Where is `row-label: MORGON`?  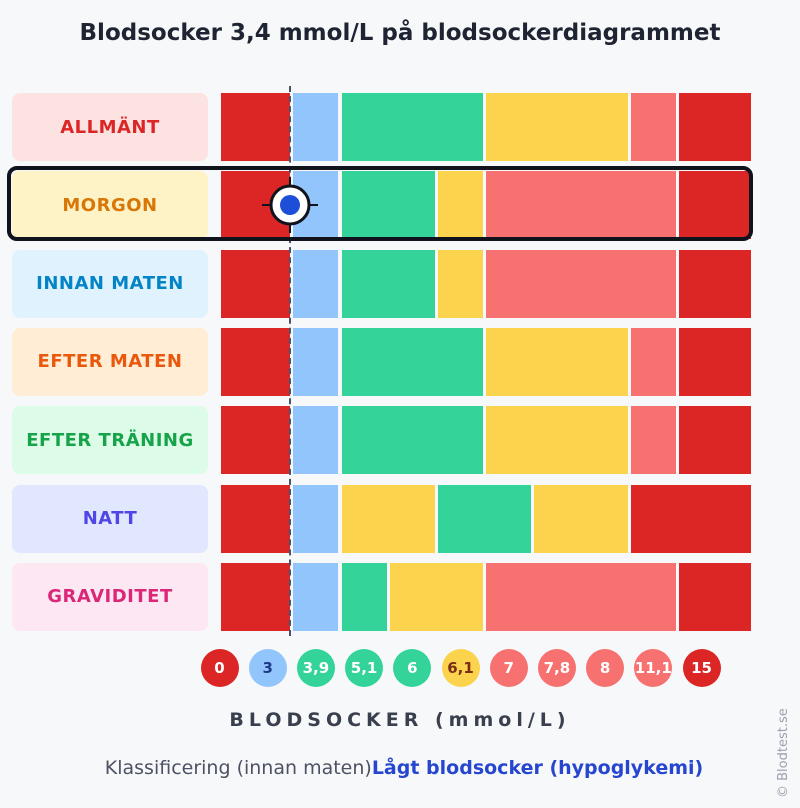
row-label: MORGON is located at coordinates (110, 205).